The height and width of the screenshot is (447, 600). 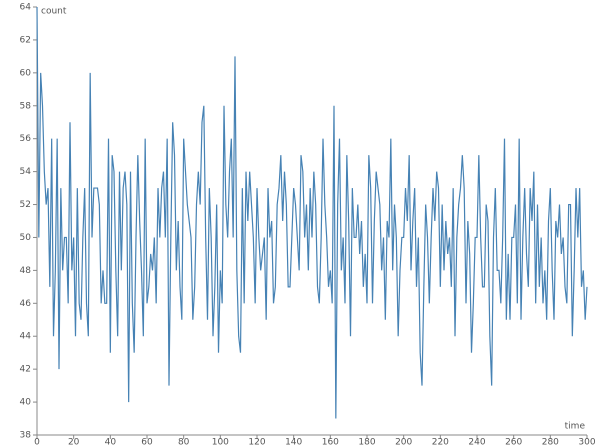 I want to click on y-tick-label: 50, so click(x=26, y=238).